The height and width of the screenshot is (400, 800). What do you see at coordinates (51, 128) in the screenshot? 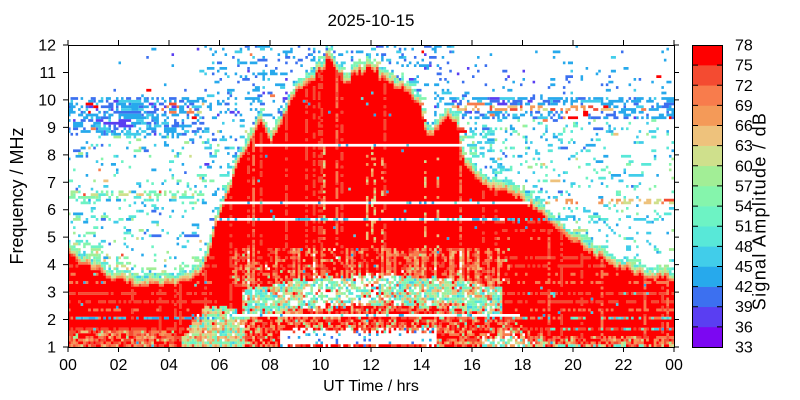
I see `svg-text: 9` at bounding box center [51, 128].